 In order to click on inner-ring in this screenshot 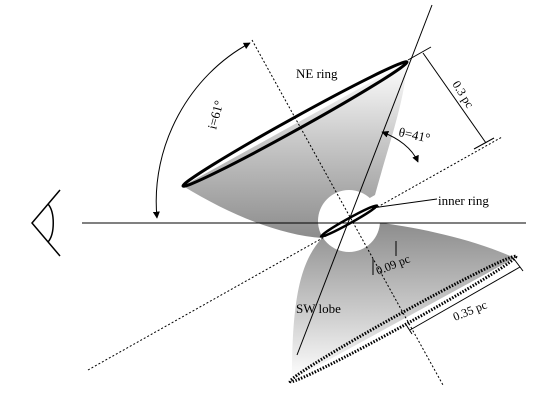, I will do `click(349, 221)`.